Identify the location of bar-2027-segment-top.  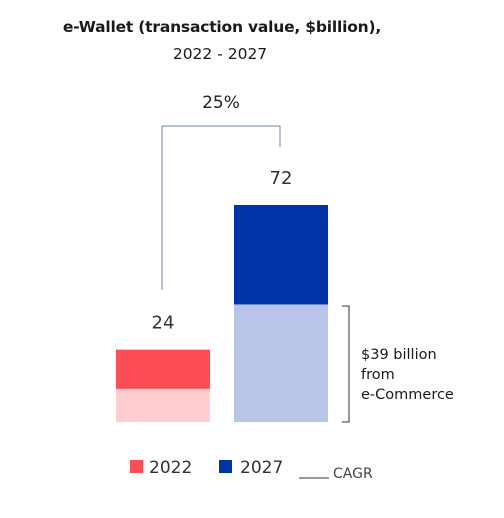
(281, 255).